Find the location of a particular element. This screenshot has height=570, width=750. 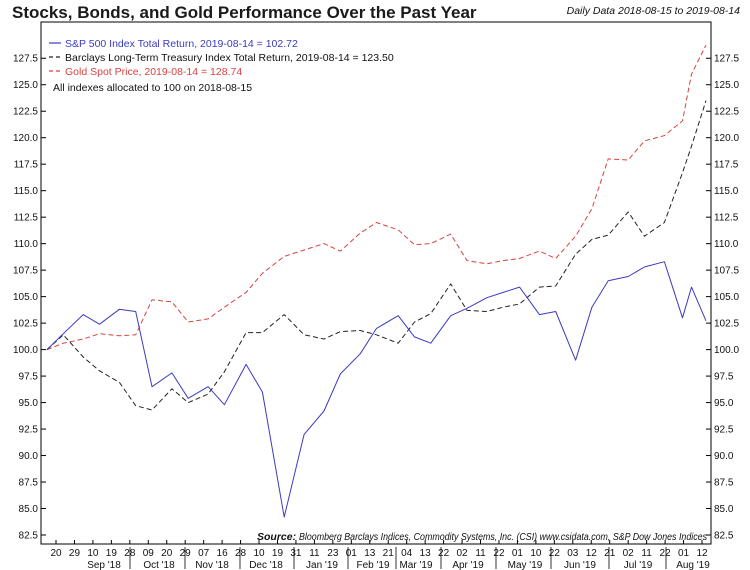

y-tick-label-right: 100.0 is located at coordinates (726, 350).